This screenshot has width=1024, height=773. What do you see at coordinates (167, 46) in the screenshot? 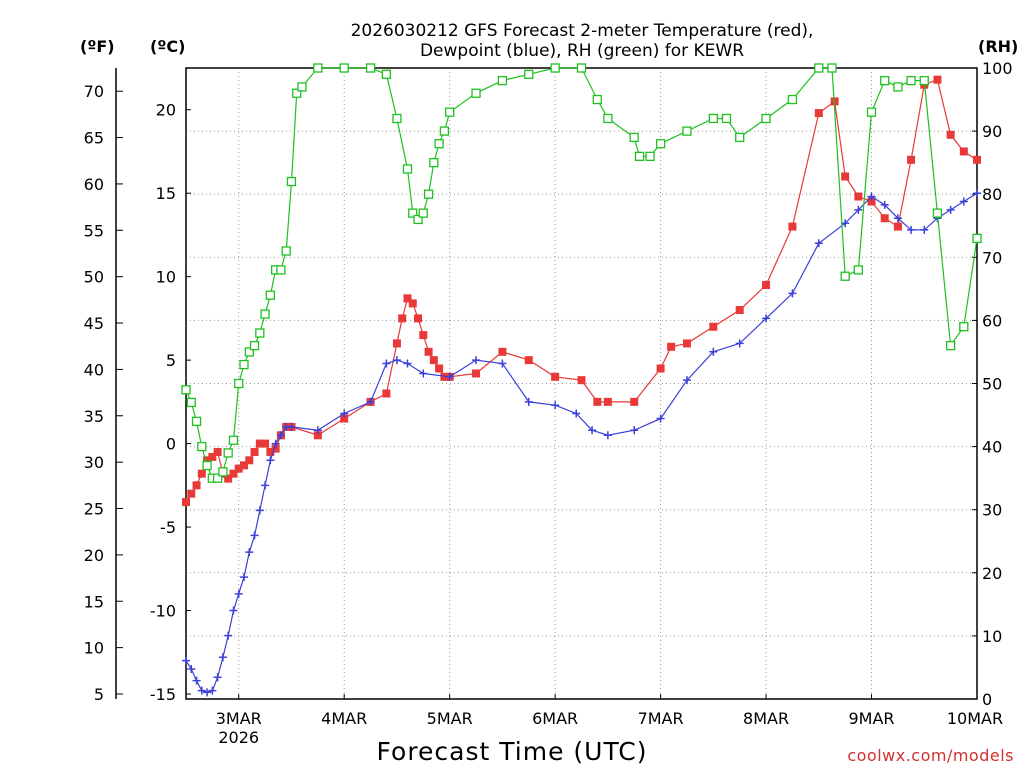
I see `celsius-axis-unit: (ºC)` at bounding box center [167, 46].